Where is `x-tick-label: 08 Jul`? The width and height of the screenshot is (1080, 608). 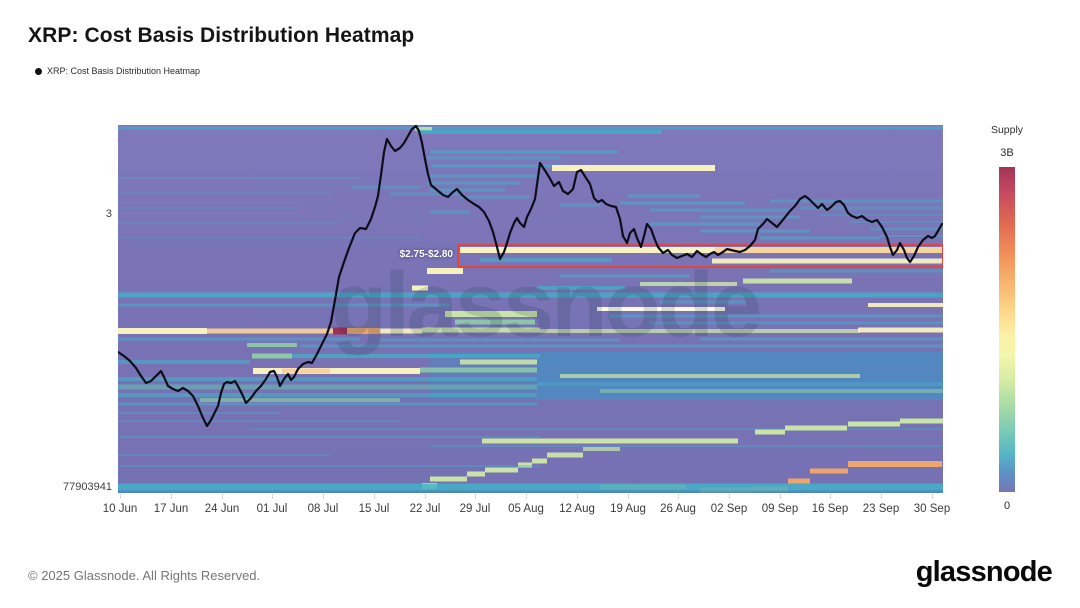 x-tick-label: 08 Jul is located at coordinates (323, 509).